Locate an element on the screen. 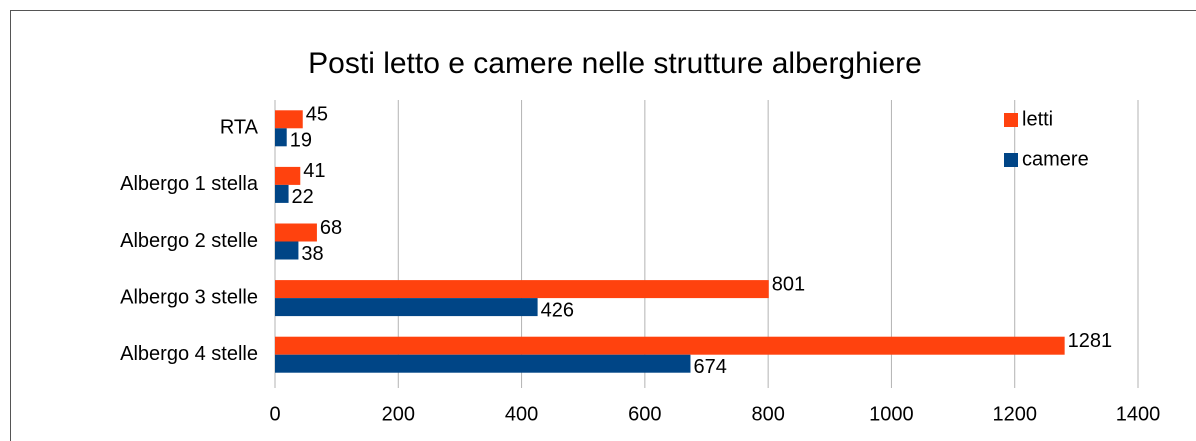 This screenshot has height=441, width=1196. x-tick-label: 200 is located at coordinates (398, 414).